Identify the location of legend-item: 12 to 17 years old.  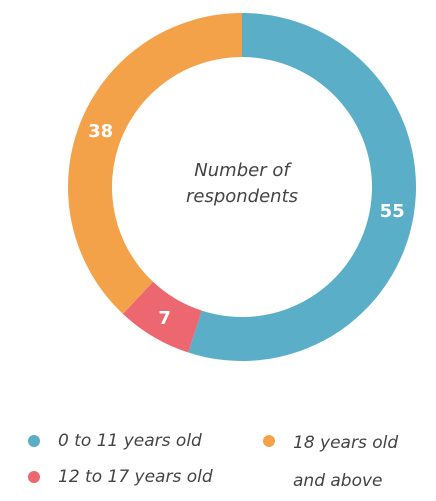
(139, 478).